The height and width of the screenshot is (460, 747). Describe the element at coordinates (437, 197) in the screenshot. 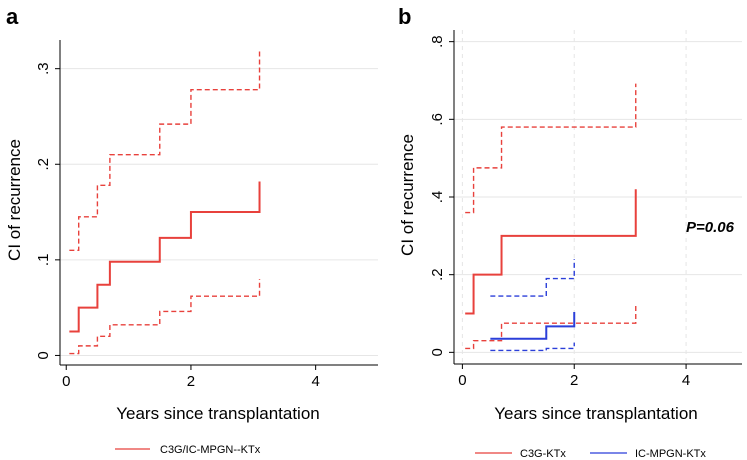

I see `y-tick-label: .4` at that location.